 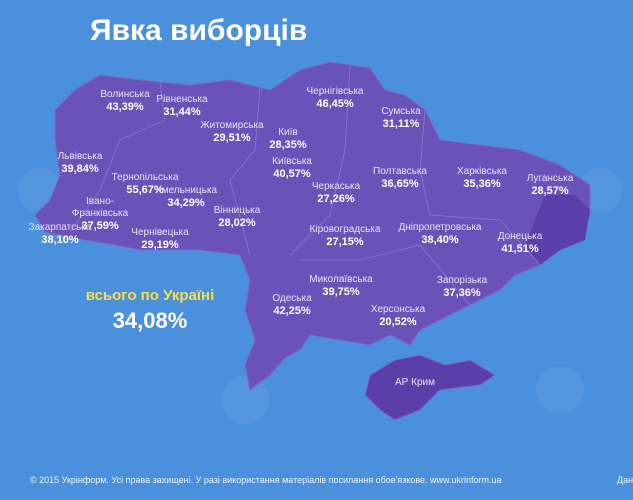 I want to click on region-turnout: 35,36%, so click(x=482, y=184).